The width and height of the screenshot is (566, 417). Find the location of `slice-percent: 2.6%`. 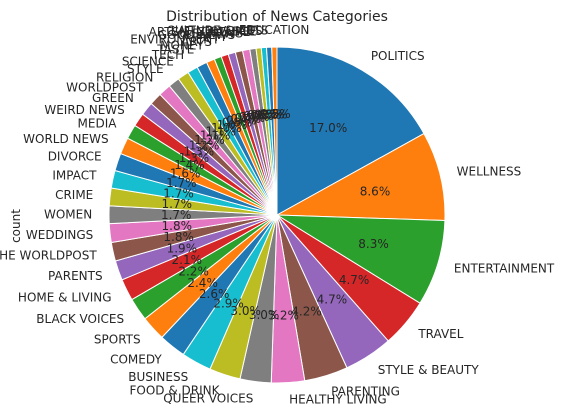

slice-percent: 2.6% is located at coordinates (214, 294).